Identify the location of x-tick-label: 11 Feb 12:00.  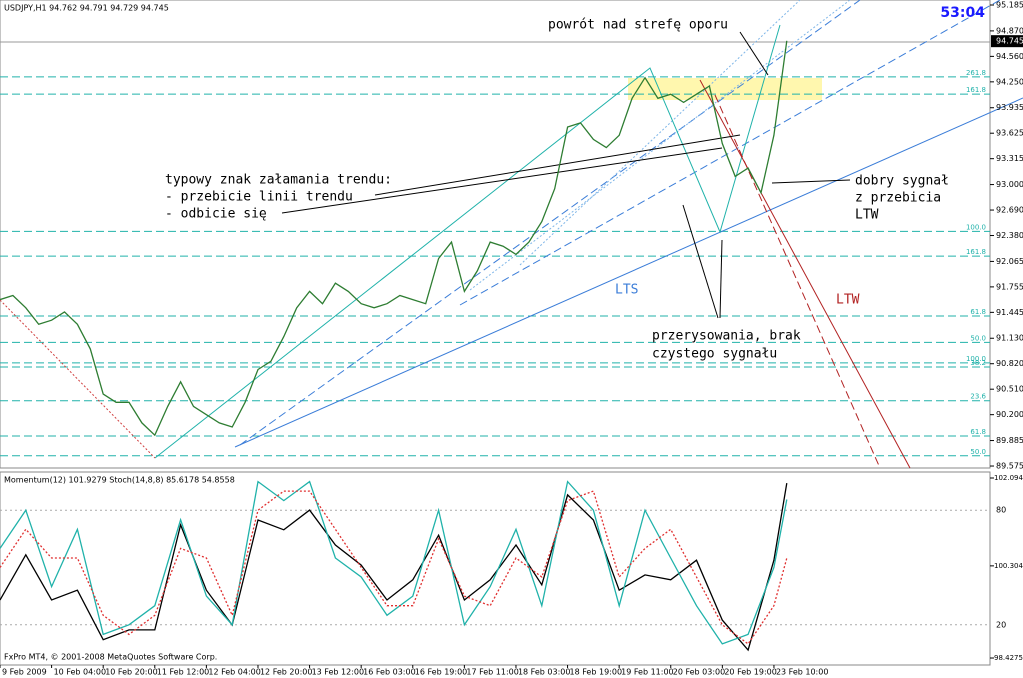
(183, 672).